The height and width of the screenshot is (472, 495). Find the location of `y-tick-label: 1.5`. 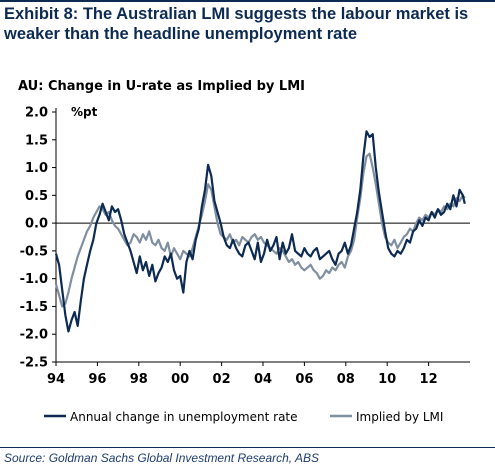

y-tick-label: 1.5 is located at coordinates (36, 140).